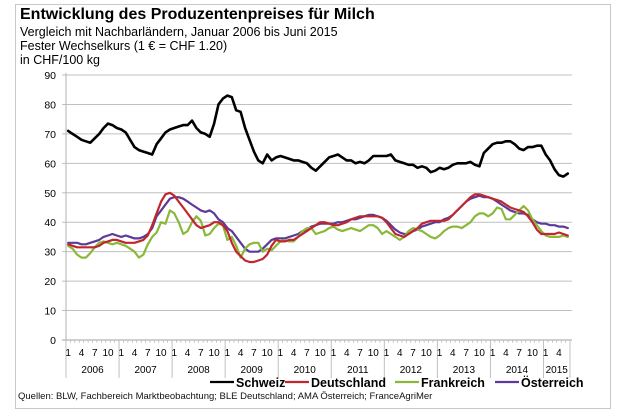  Describe the element at coordinates (552, 382) in the screenshot. I see `legend-label: Österreich` at that location.